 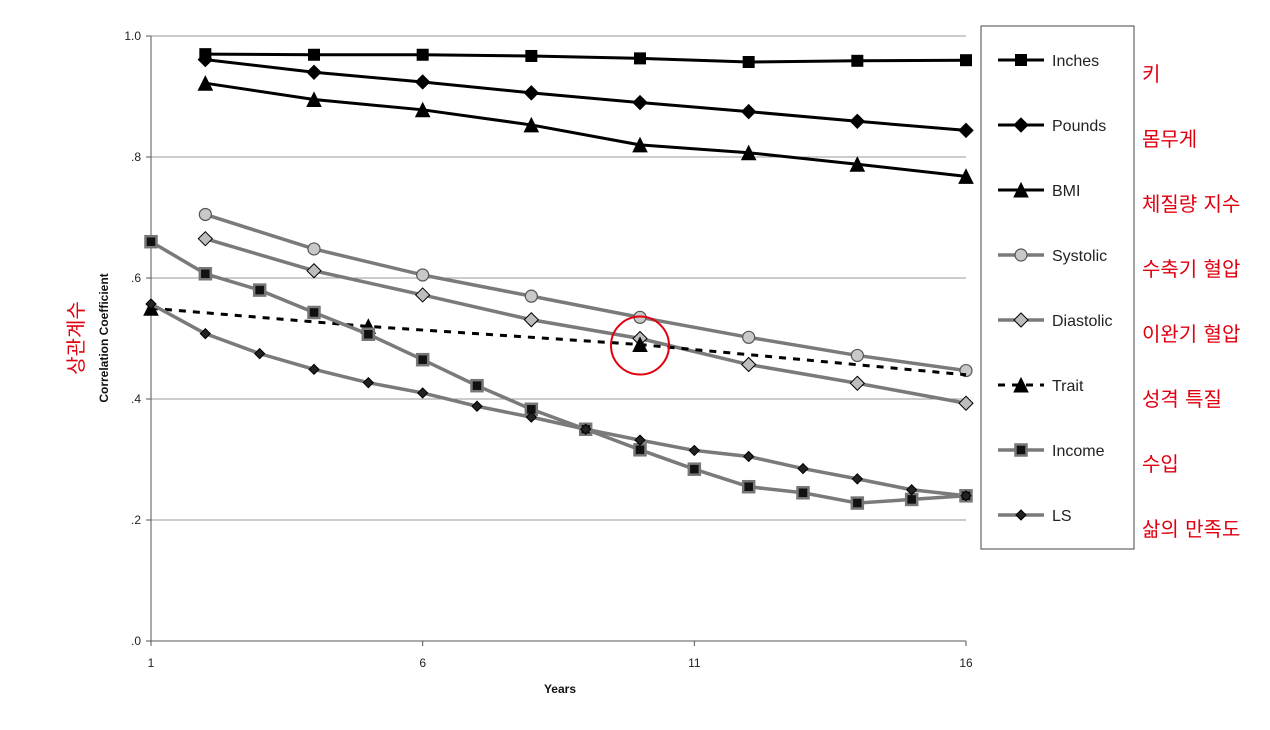 I want to click on y-tick-label: 1.0, so click(x=132, y=36).